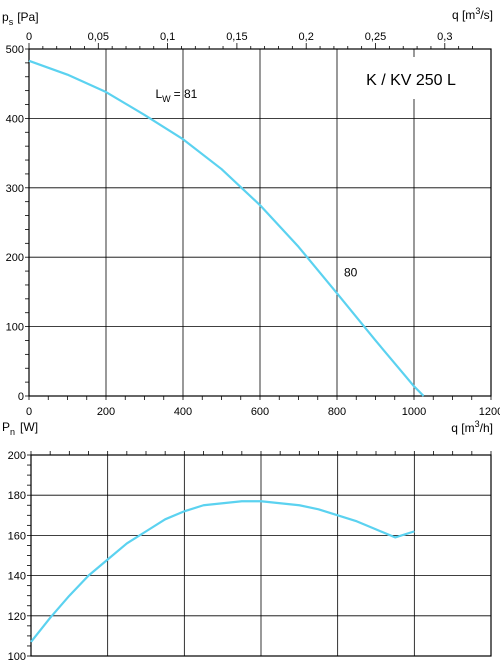 Image resolution: width=500 pixels, height=662 pixels. What do you see at coordinates (15, 258) in the screenshot?
I see `pressure-y-tick-label: 200` at bounding box center [15, 258].